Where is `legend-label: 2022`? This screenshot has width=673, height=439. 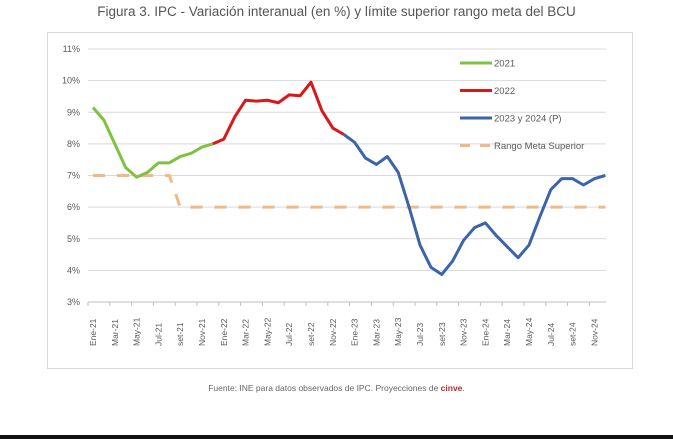 legend-label: 2022 is located at coordinates (504, 91).